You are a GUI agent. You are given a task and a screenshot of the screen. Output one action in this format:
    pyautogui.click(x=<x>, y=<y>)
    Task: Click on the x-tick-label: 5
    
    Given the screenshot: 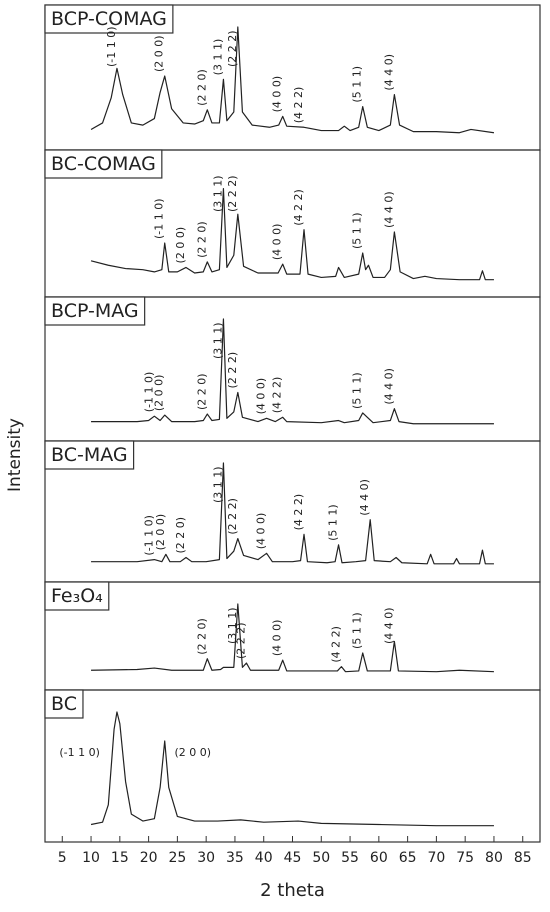 What is the action you would take?
    pyautogui.click(x=62, y=858)
    